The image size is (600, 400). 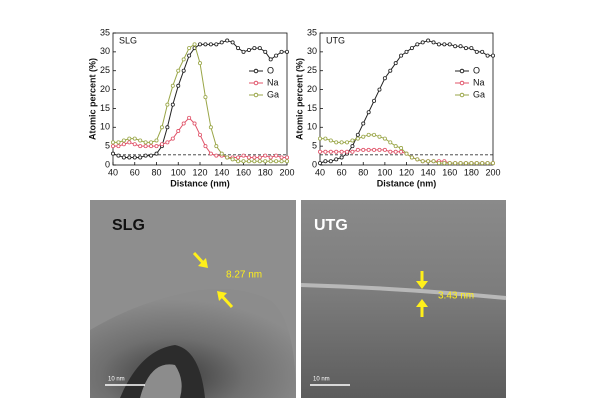 What do you see at coordinates (128, 225) in the screenshot?
I see `image-label: SLG` at bounding box center [128, 225].